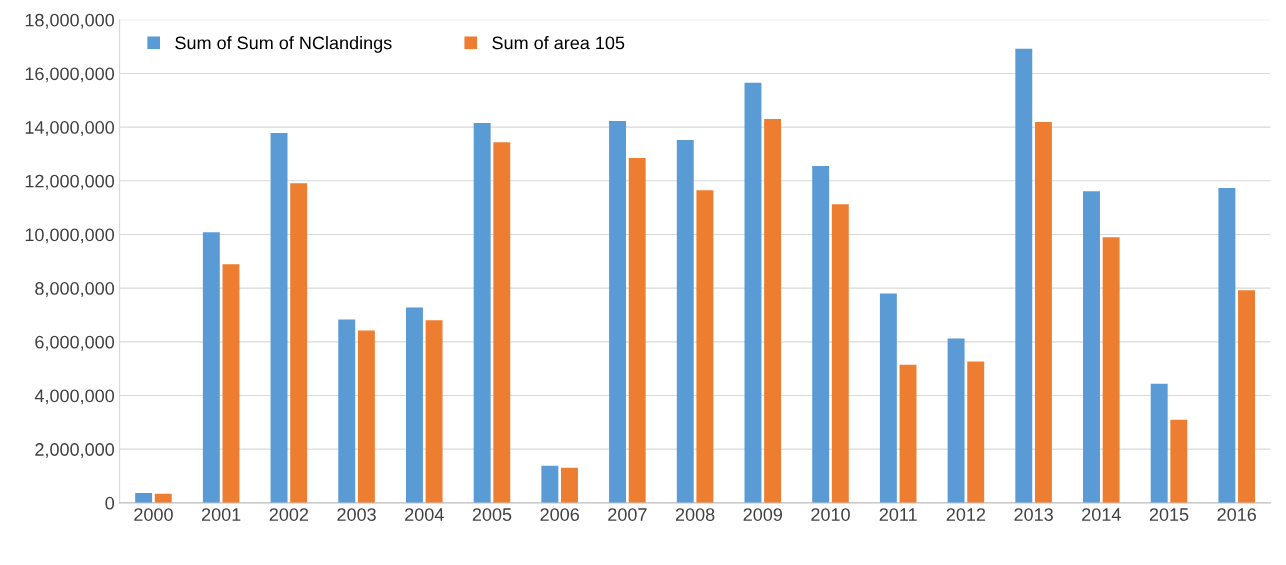 This screenshot has height=565, width=1286. Describe the element at coordinates (356, 514) in the screenshot. I see `x-tick-label: 2003` at that location.